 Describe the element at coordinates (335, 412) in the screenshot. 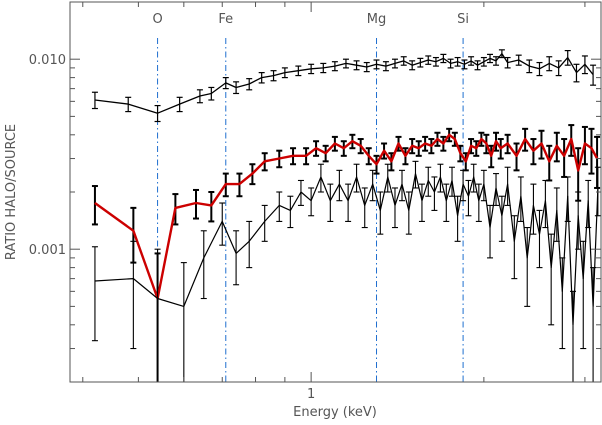

I see `x-axis-label: Energy (keV)` at that location.